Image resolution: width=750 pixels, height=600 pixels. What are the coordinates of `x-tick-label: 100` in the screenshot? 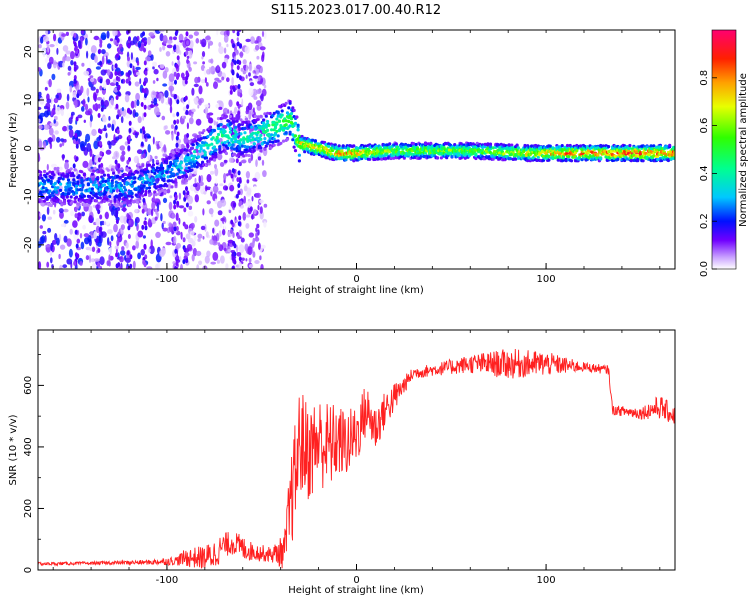 It's located at (546, 580).